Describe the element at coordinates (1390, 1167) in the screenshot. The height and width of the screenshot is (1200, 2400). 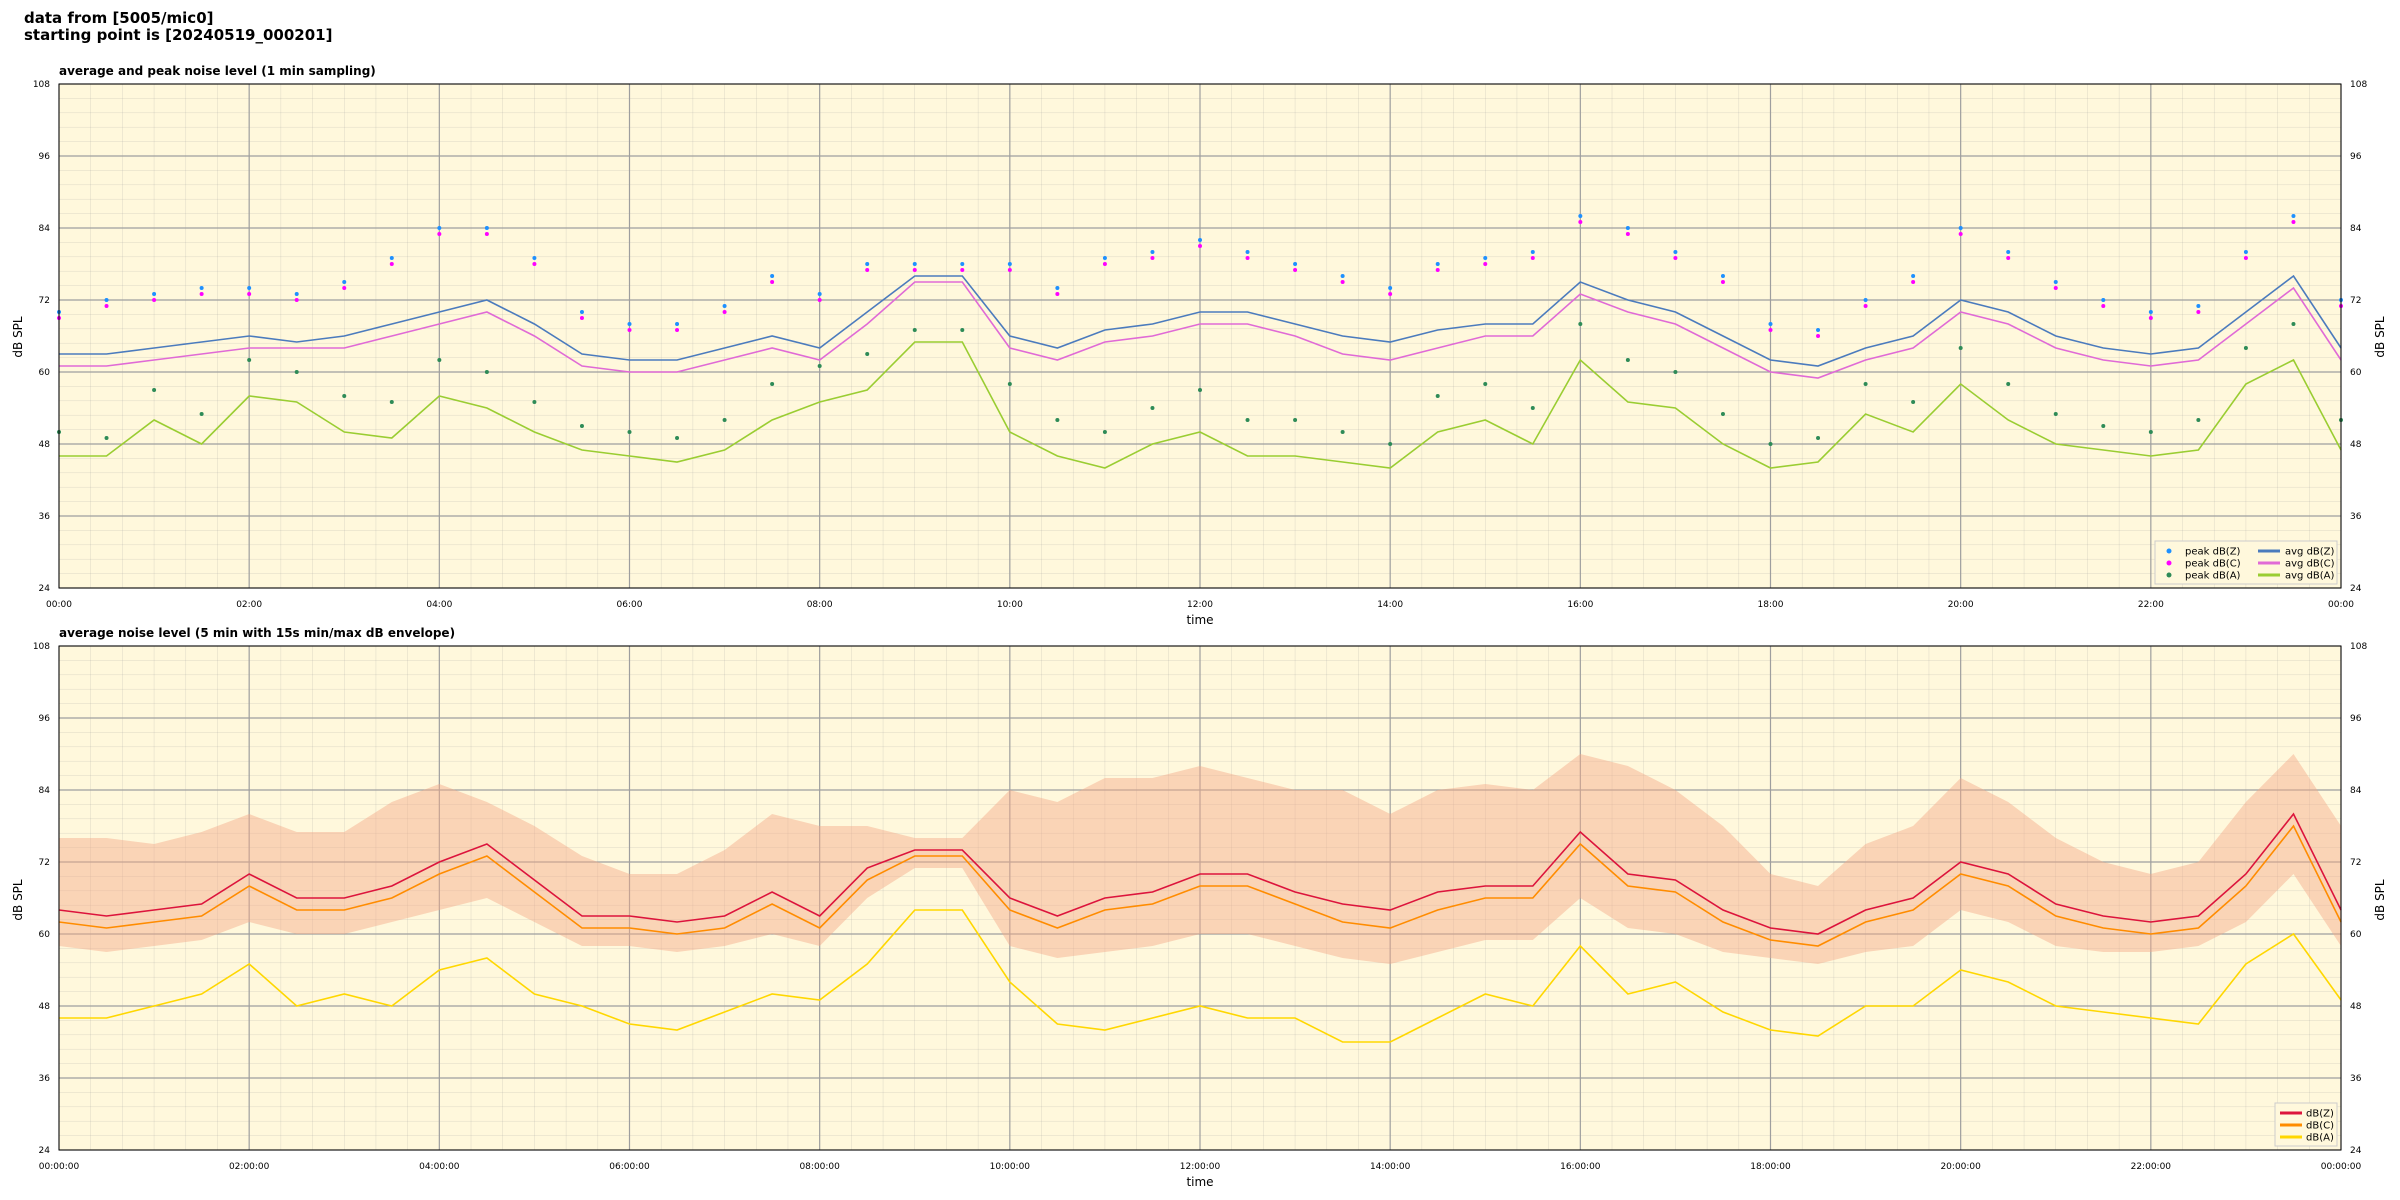
I see `x-tick-label: 14:00:00` at that location.